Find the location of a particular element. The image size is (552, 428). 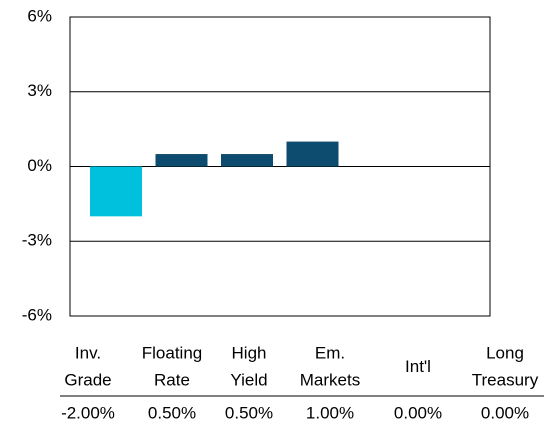

x-tick-label: Floating Rate is located at coordinates (172, 367).